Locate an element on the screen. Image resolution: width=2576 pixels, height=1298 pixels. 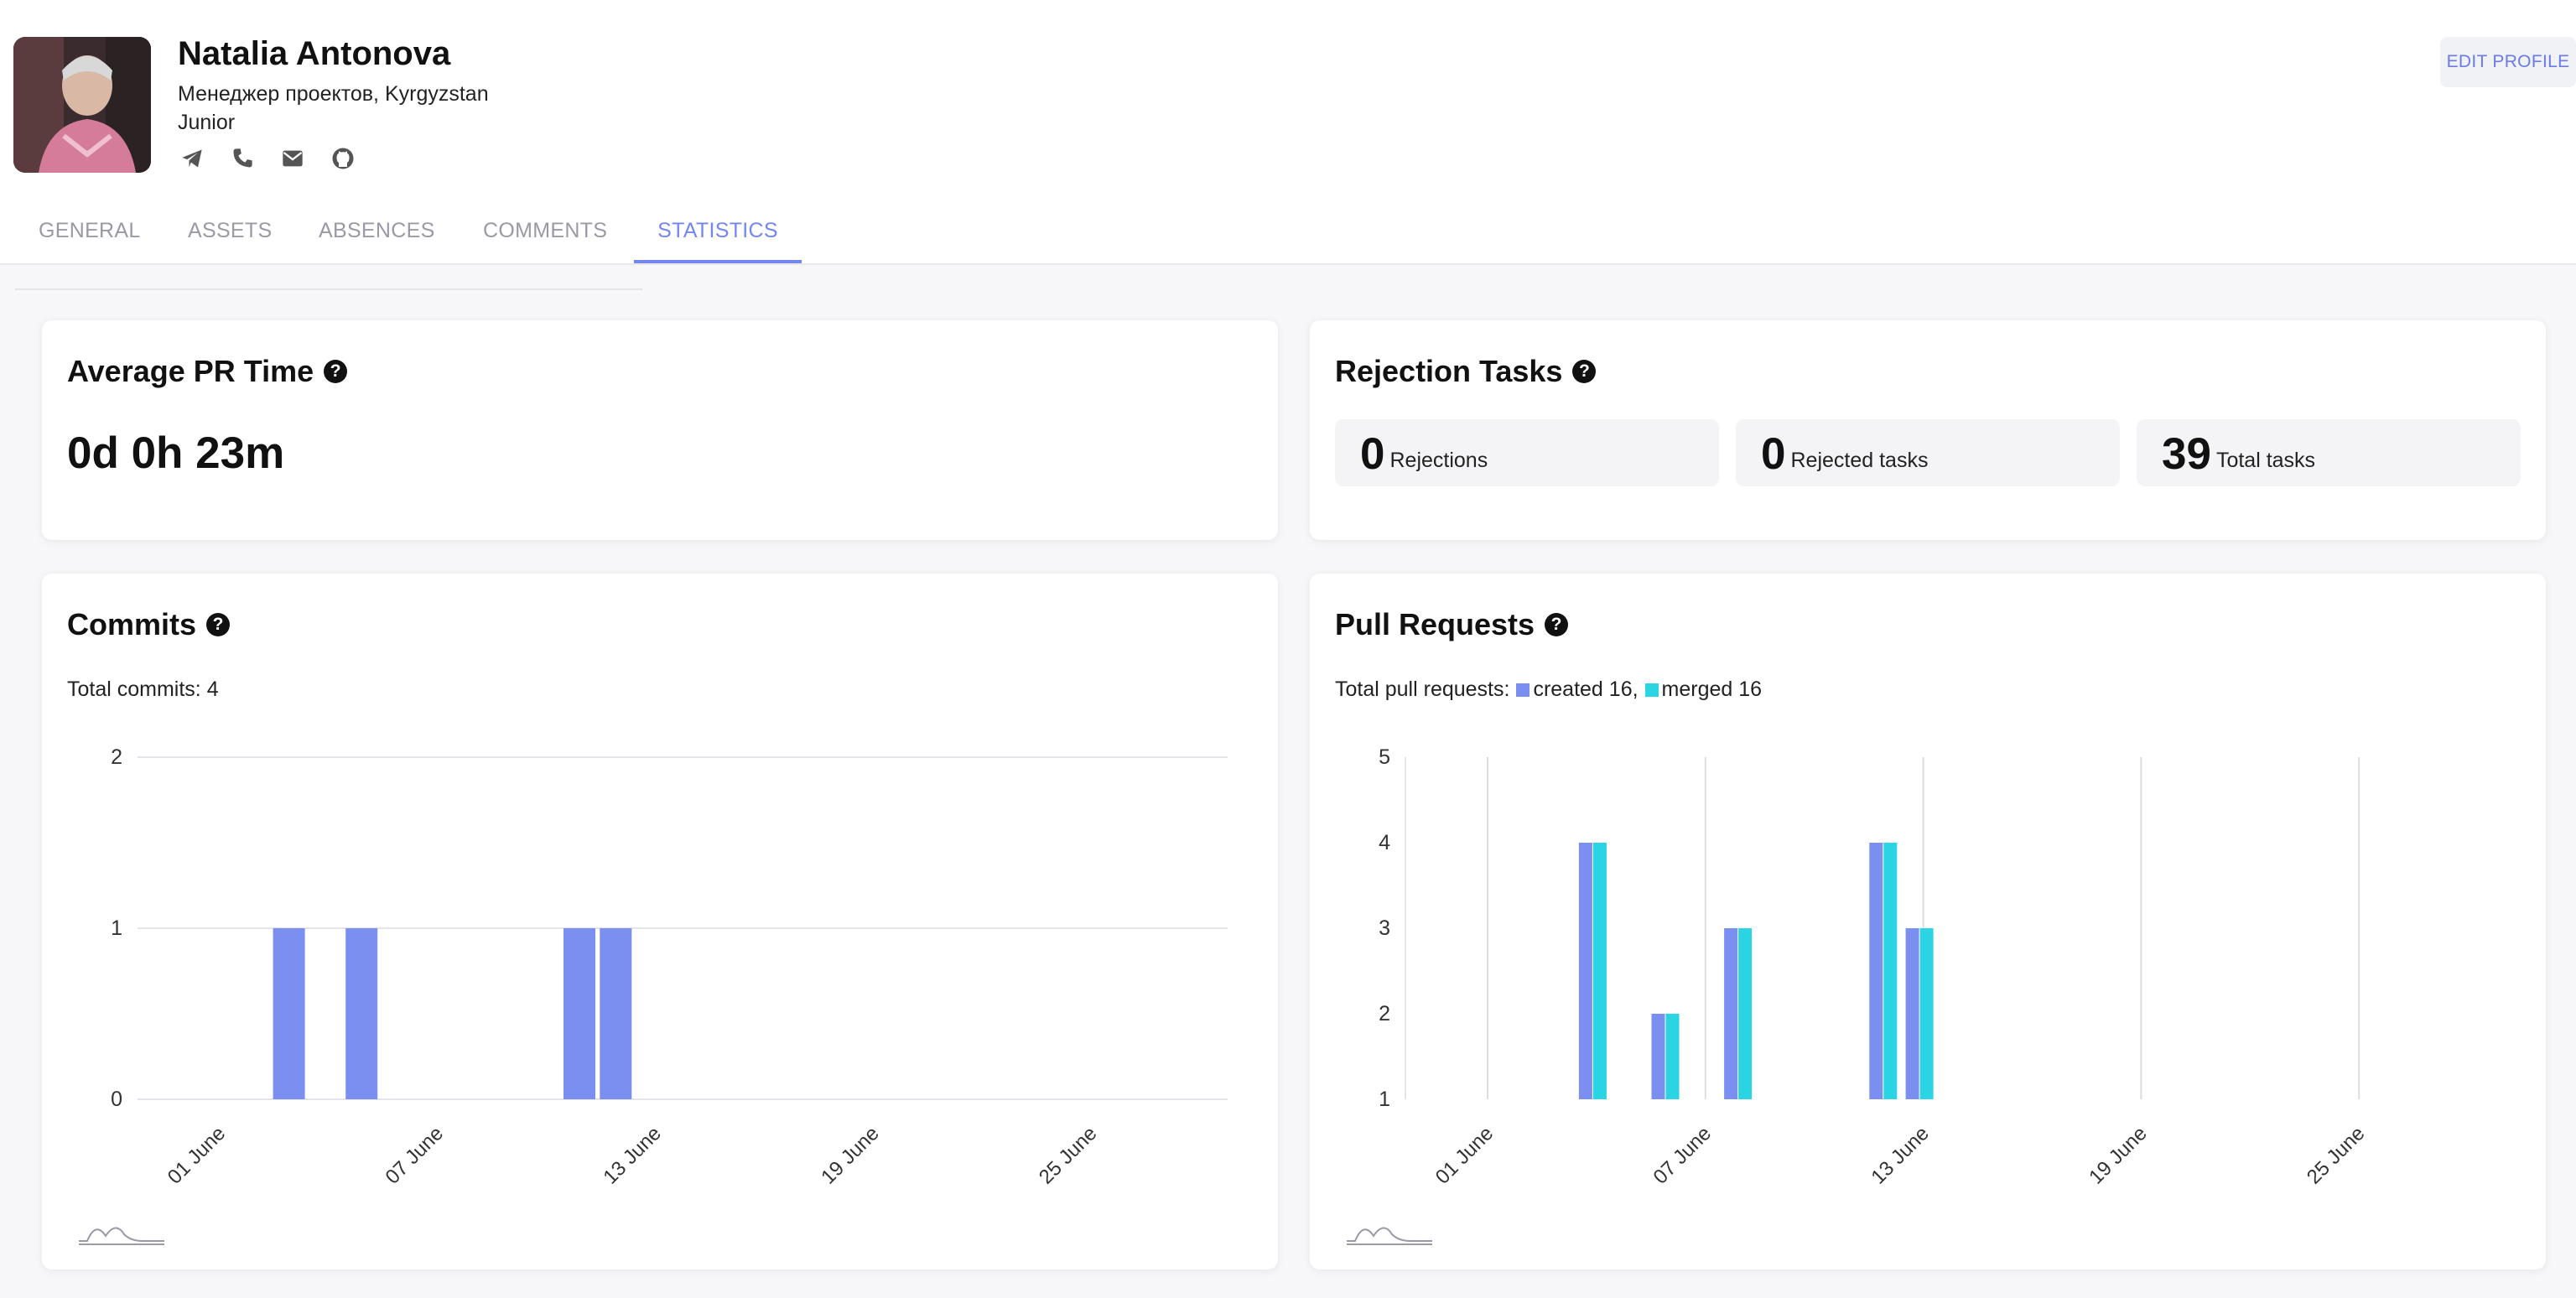
y-tick-label: 3 is located at coordinates (1384, 928).